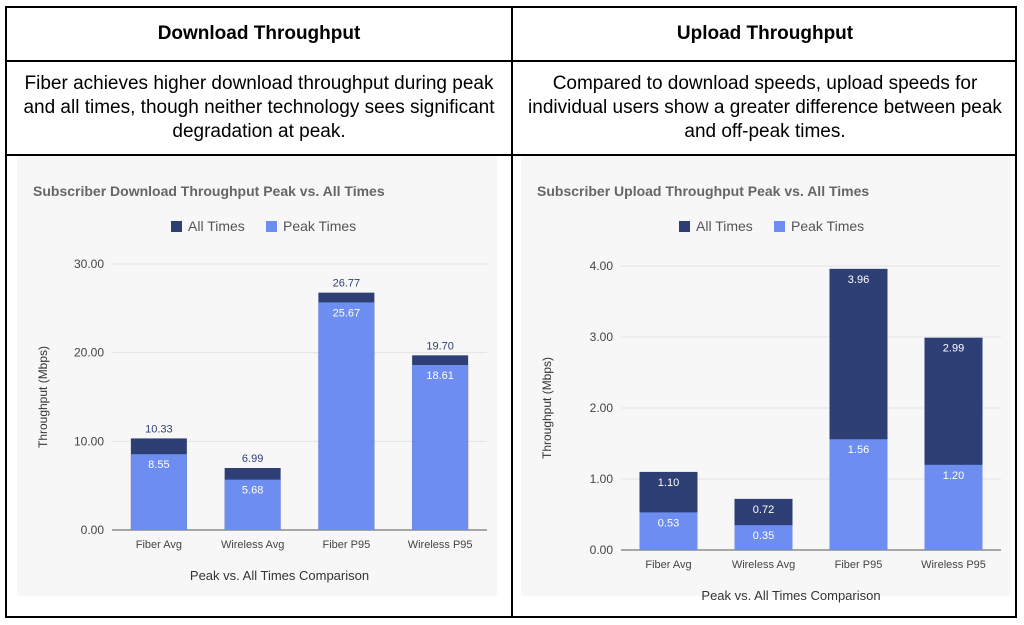  Describe the element at coordinates (602, 266) in the screenshot. I see `y-tick-label: 4.00` at that location.